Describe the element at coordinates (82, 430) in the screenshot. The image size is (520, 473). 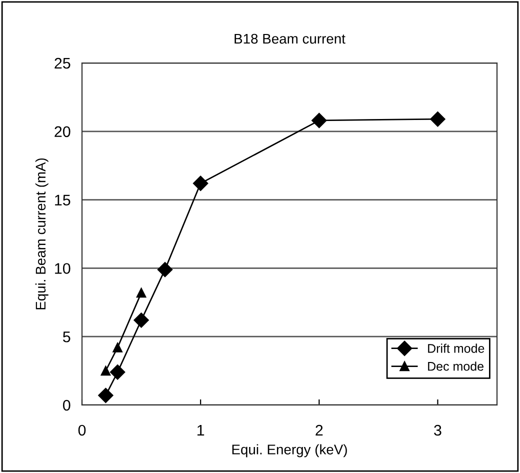
I see `x-tick-label: 0` at that location.